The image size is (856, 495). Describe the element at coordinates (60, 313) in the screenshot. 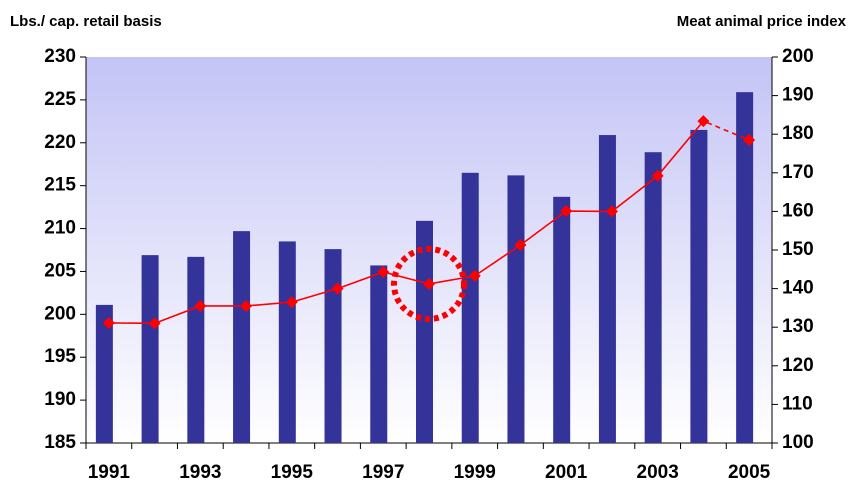

I see `y-tick-label: 200` at that location.